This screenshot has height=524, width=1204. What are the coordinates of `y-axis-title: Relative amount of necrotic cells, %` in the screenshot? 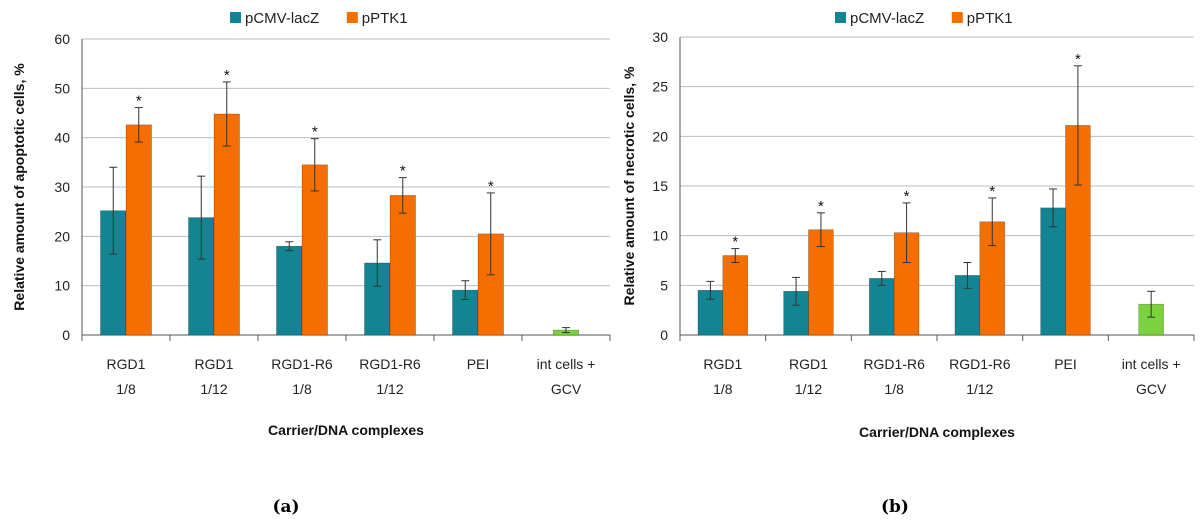 It's located at (629, 185).